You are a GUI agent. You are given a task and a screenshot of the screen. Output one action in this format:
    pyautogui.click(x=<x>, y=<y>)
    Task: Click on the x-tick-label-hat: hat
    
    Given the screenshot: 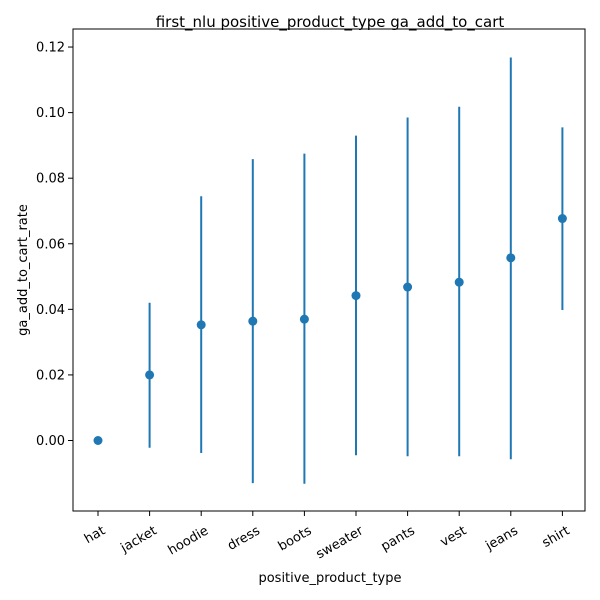 What is the action you would take?
    pyautogui.click(x=95, y=535)
    